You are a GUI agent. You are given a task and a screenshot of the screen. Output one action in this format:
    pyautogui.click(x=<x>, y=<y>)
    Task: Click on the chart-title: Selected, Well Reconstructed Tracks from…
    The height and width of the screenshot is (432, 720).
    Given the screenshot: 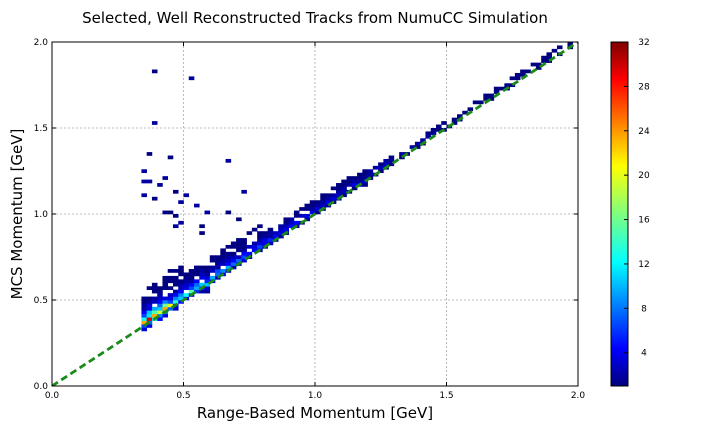 What is the action you would take?
    pyautogui.click(x=315, y=18)
    